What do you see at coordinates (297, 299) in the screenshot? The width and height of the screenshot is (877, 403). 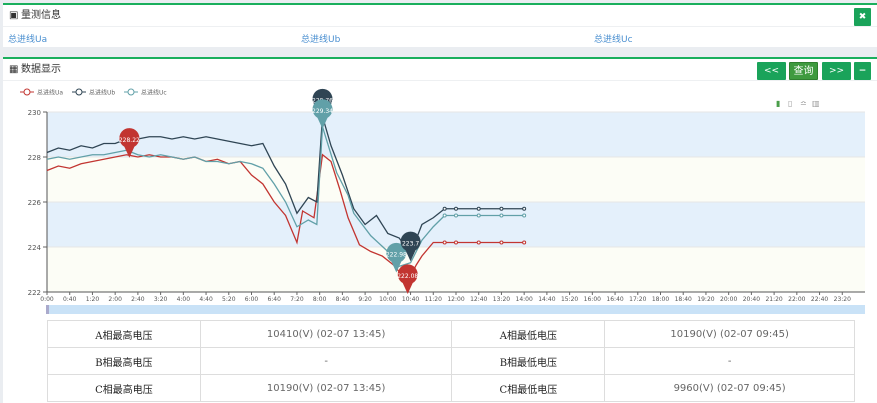 I see `x-tick-label: 7:20` at bounding box center [297, 299].